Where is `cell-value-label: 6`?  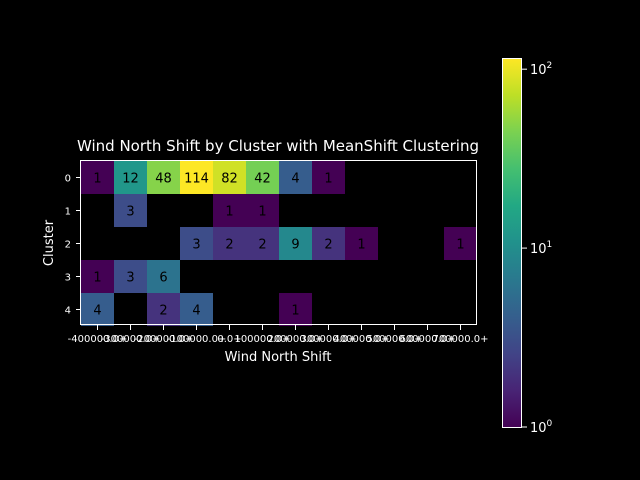 cell-value-label: 6 is located at coordinates (163, 278).